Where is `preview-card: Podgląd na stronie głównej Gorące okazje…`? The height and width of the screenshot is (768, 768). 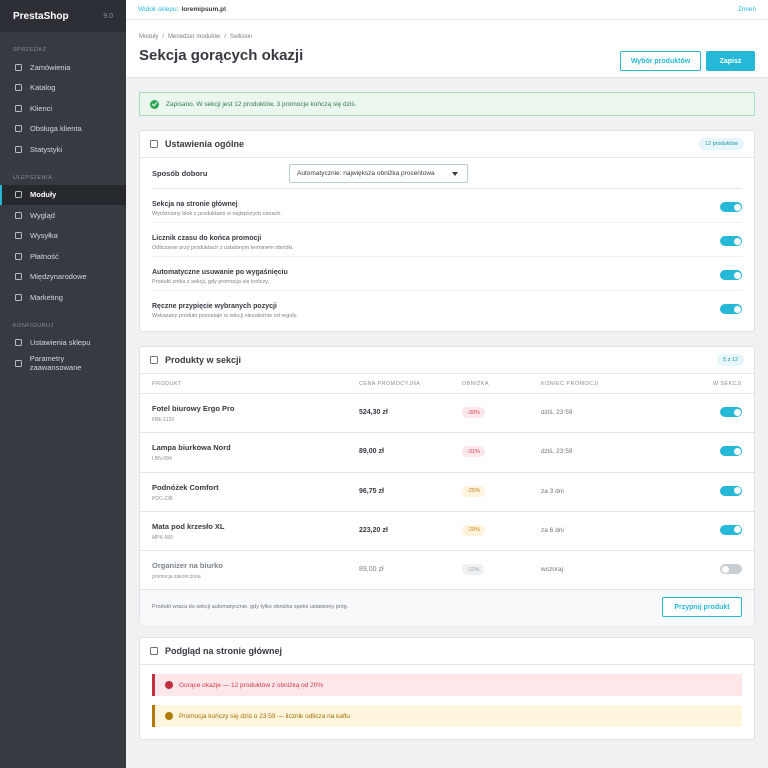 preview-card: Podgląd na stronie głównej Gorące okazje… is located at coordinates (447, 688).